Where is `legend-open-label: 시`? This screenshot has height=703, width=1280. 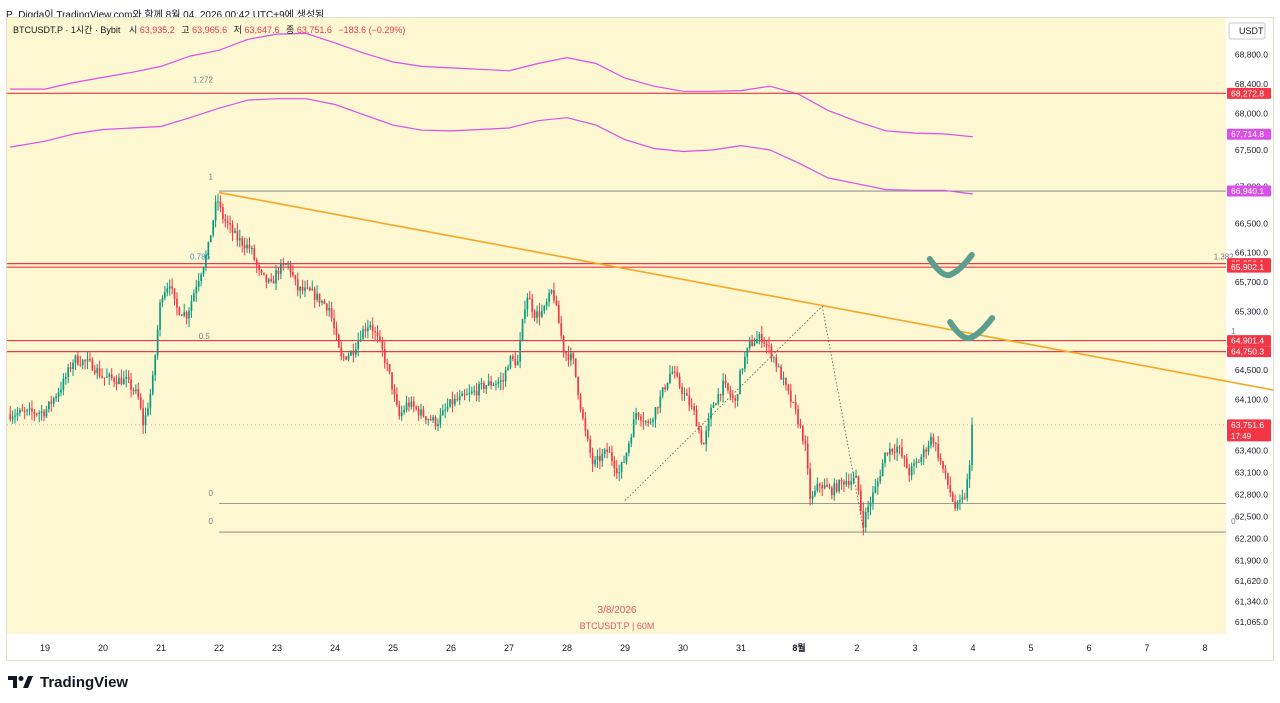
legend-open-label: 시 is located at coordinates (133, 30).